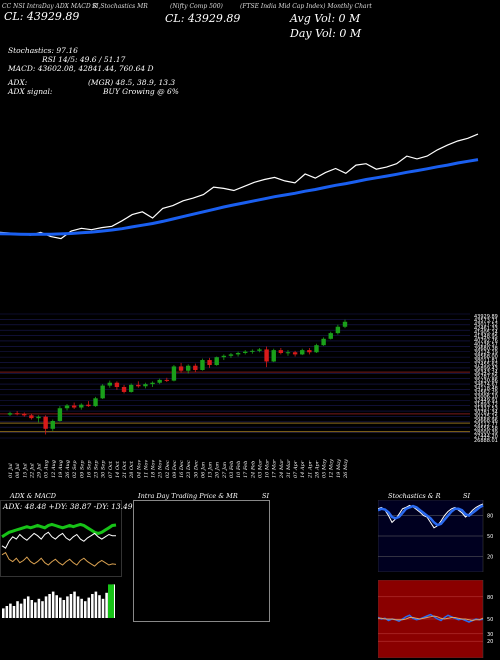 This screenshot has height=660, width=500. I want to click on intraday-panel, so click(201, 561).